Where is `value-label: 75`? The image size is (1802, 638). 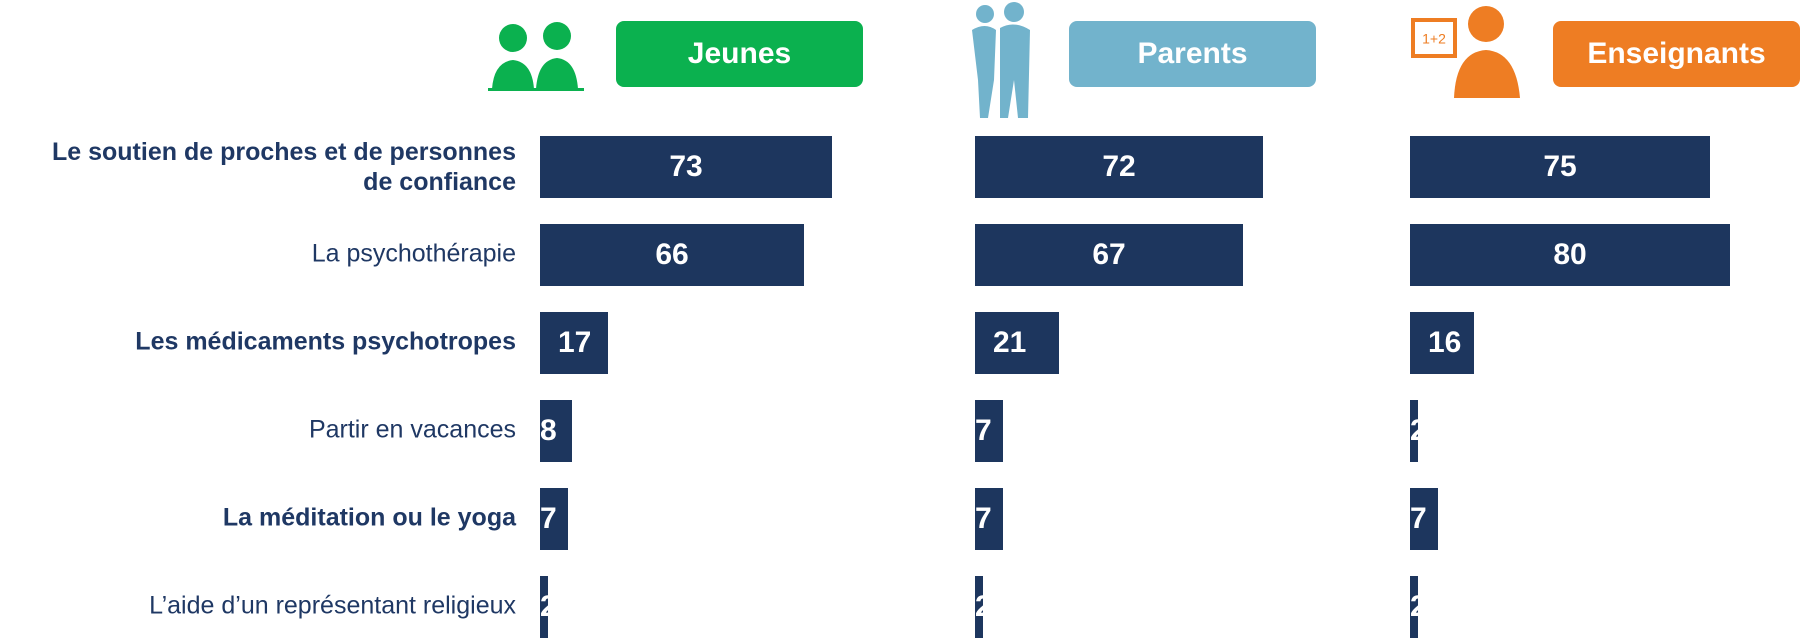
value-label: 75 is located at coordinates (1559, 166).